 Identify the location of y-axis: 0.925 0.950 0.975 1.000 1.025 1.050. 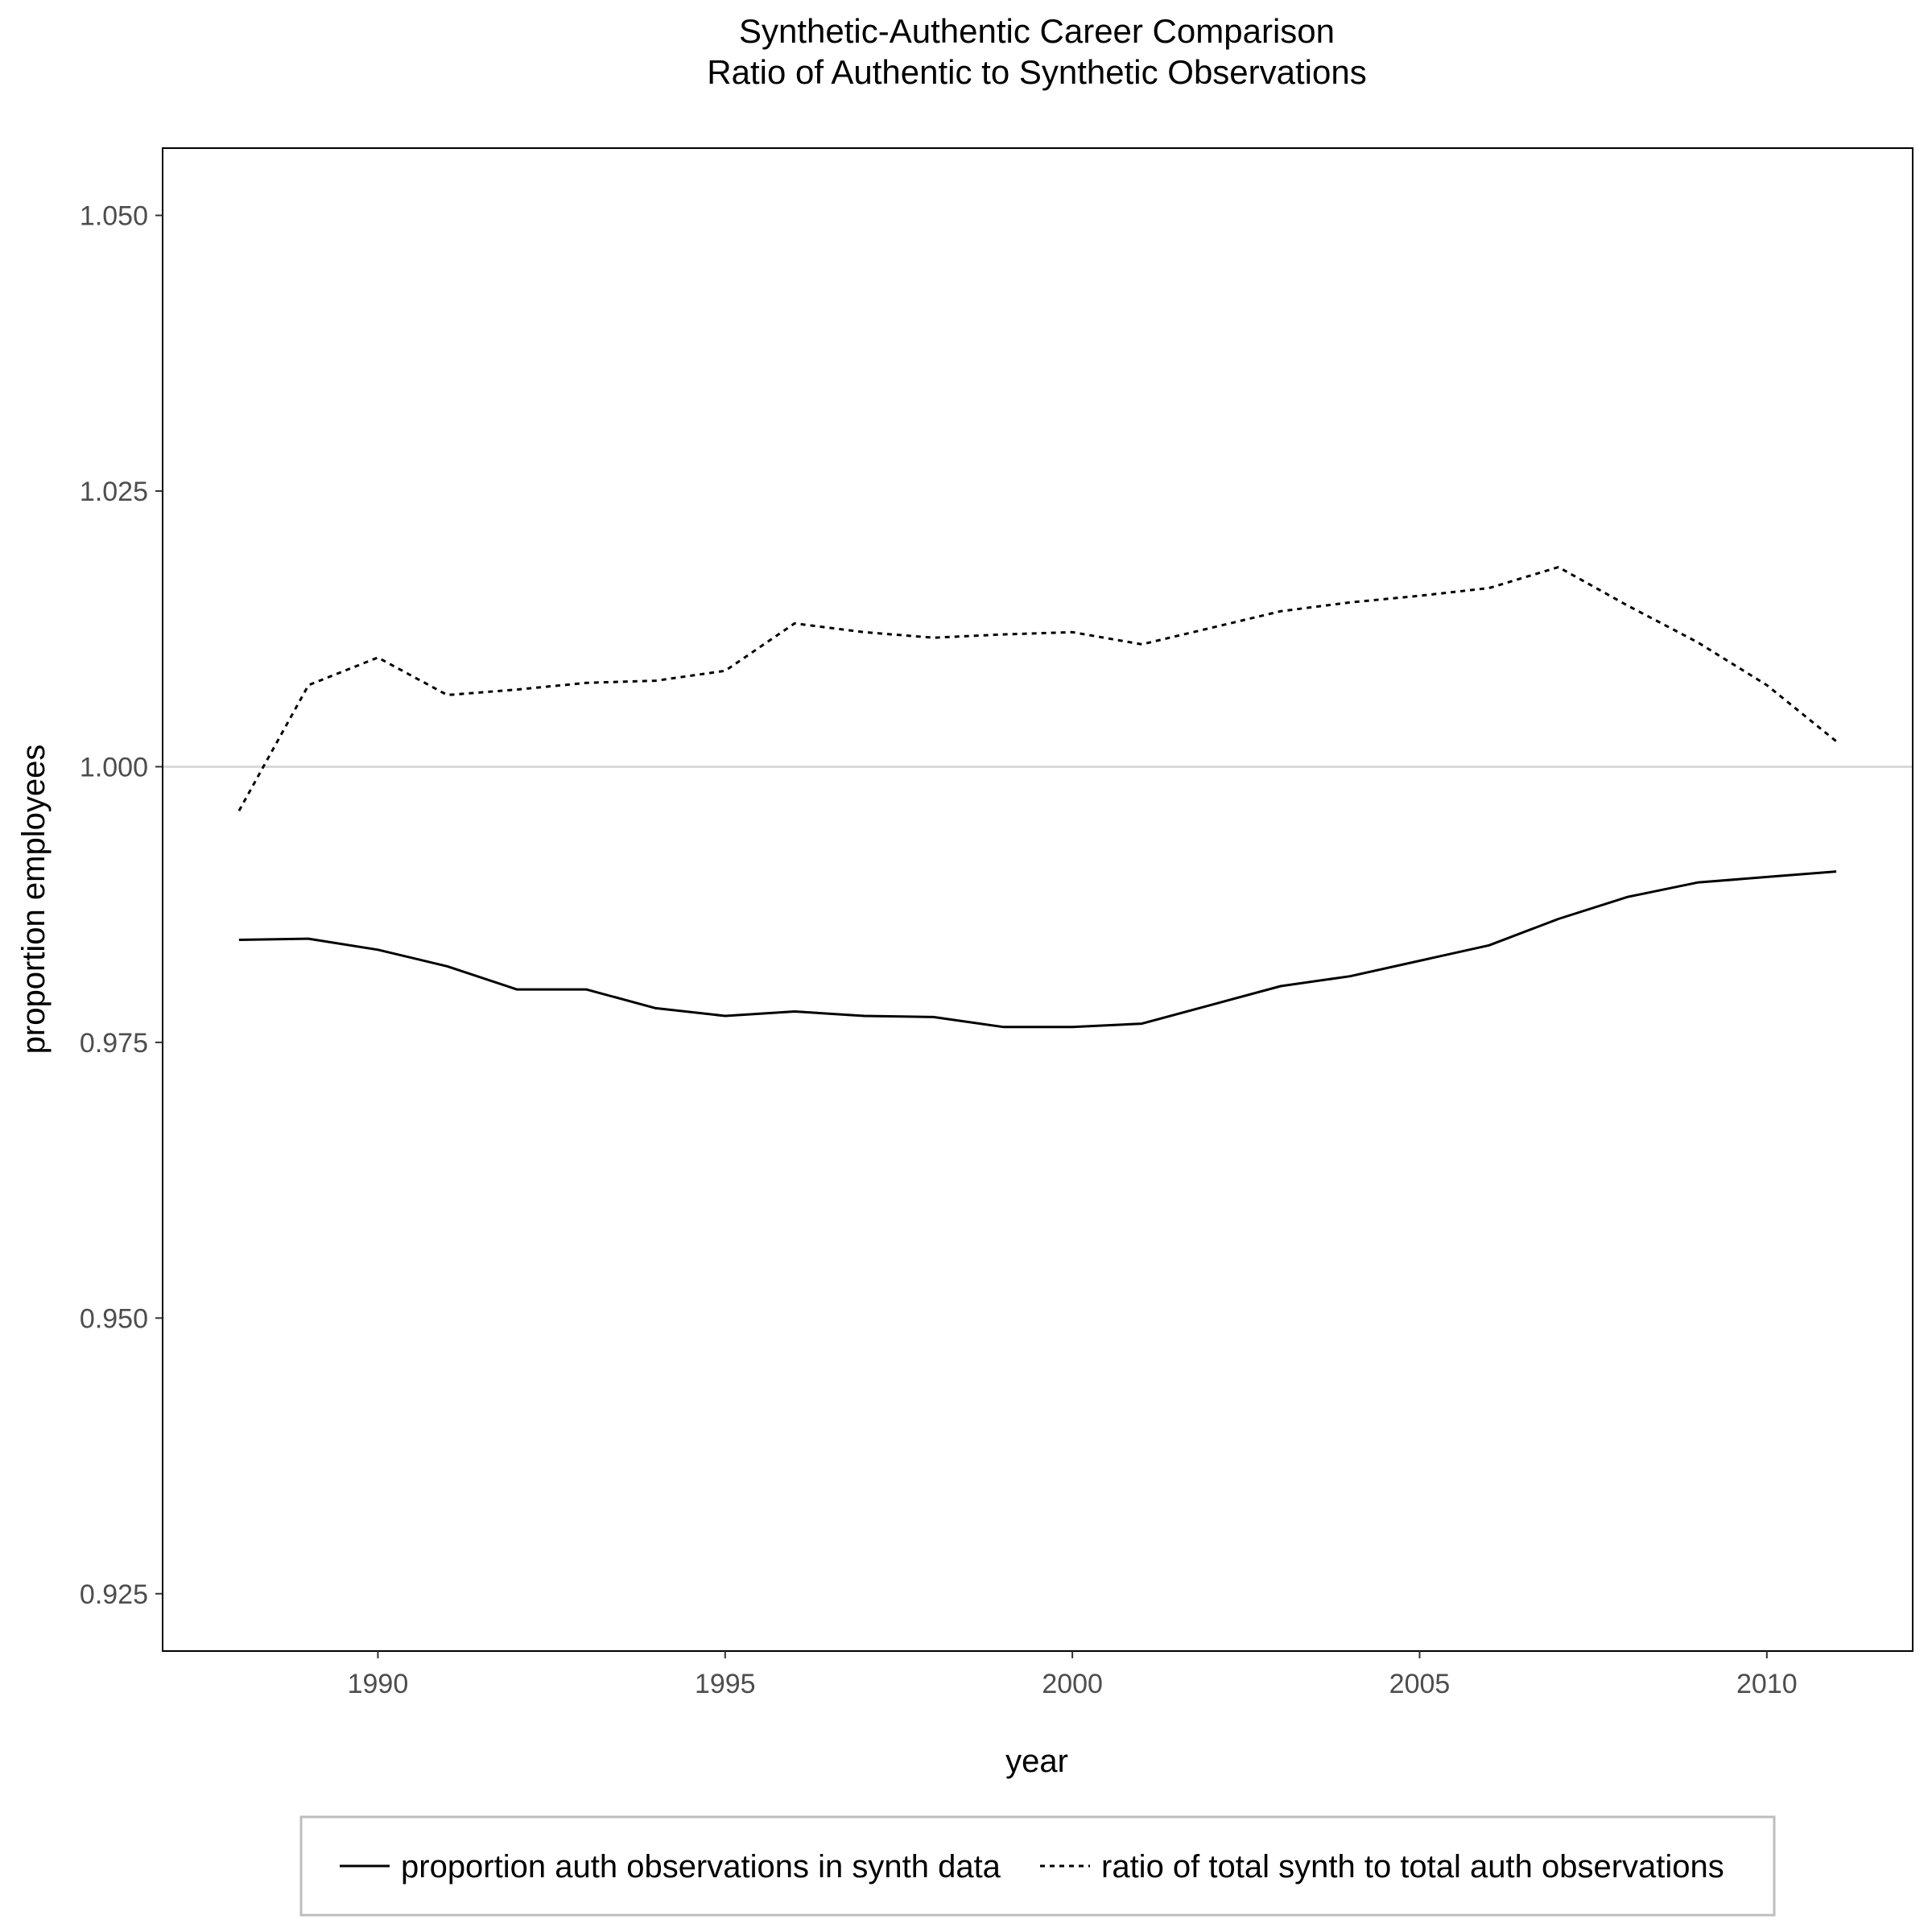
(121, 905).